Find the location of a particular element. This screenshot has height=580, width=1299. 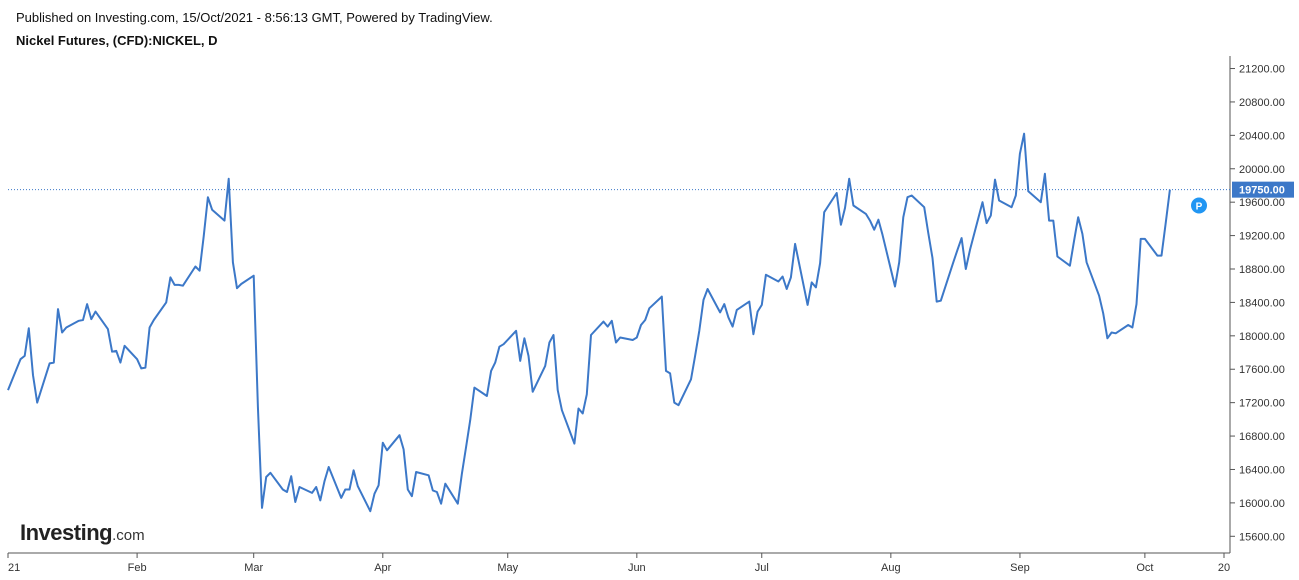

x-tick-label: Jul is located at coordinates (762, 568).